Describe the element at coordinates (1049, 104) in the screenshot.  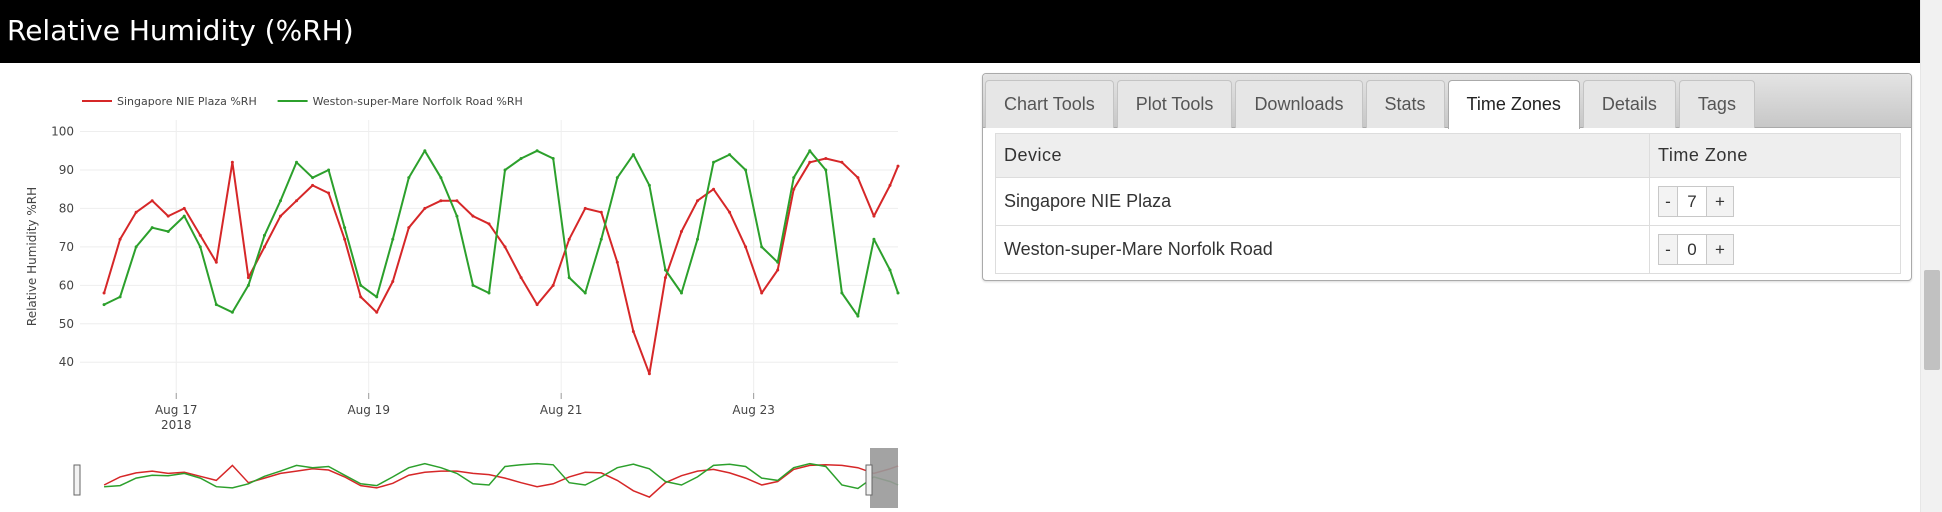
I see `tab-chart-tools: Chart Tools` at that location.